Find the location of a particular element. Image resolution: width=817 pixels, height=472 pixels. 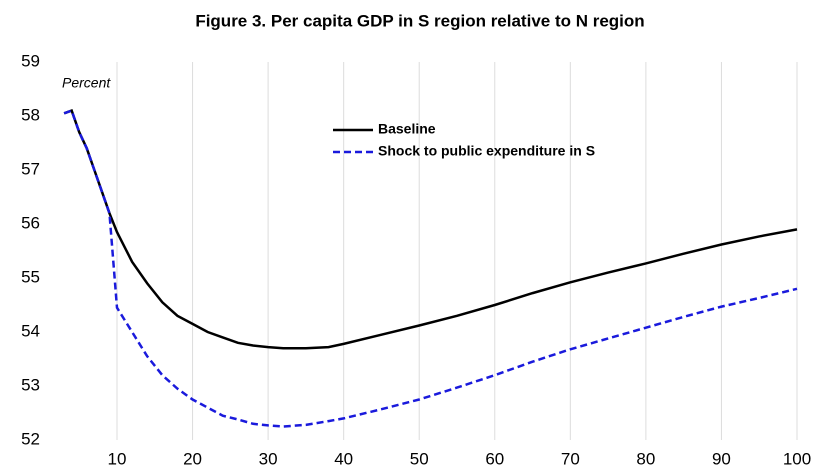

y-tick-label: 58 is located at coordinates (30, 114).